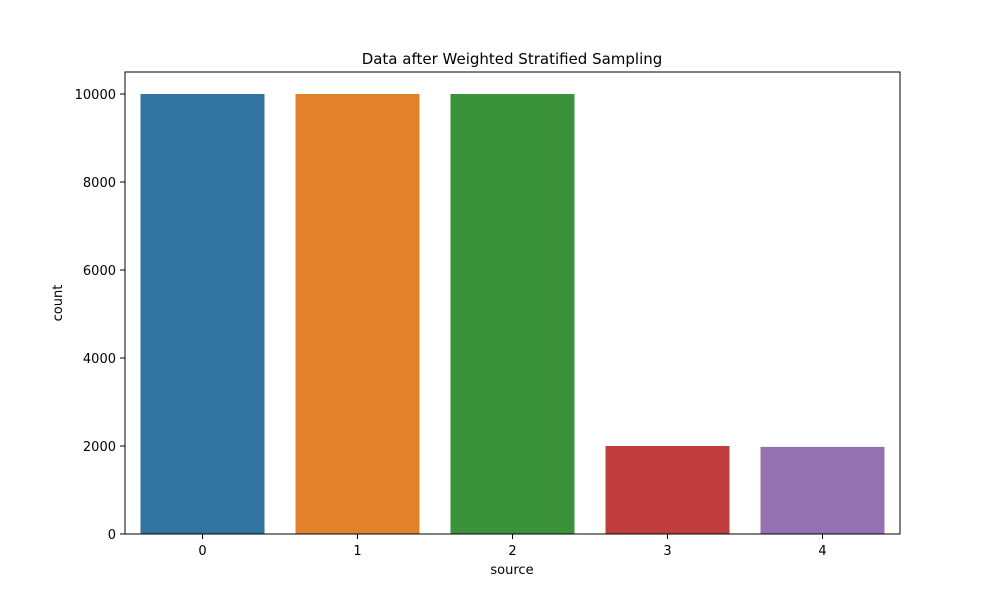  I want to click on x-axis: 0 1 2 3 4, so click(512, 546).